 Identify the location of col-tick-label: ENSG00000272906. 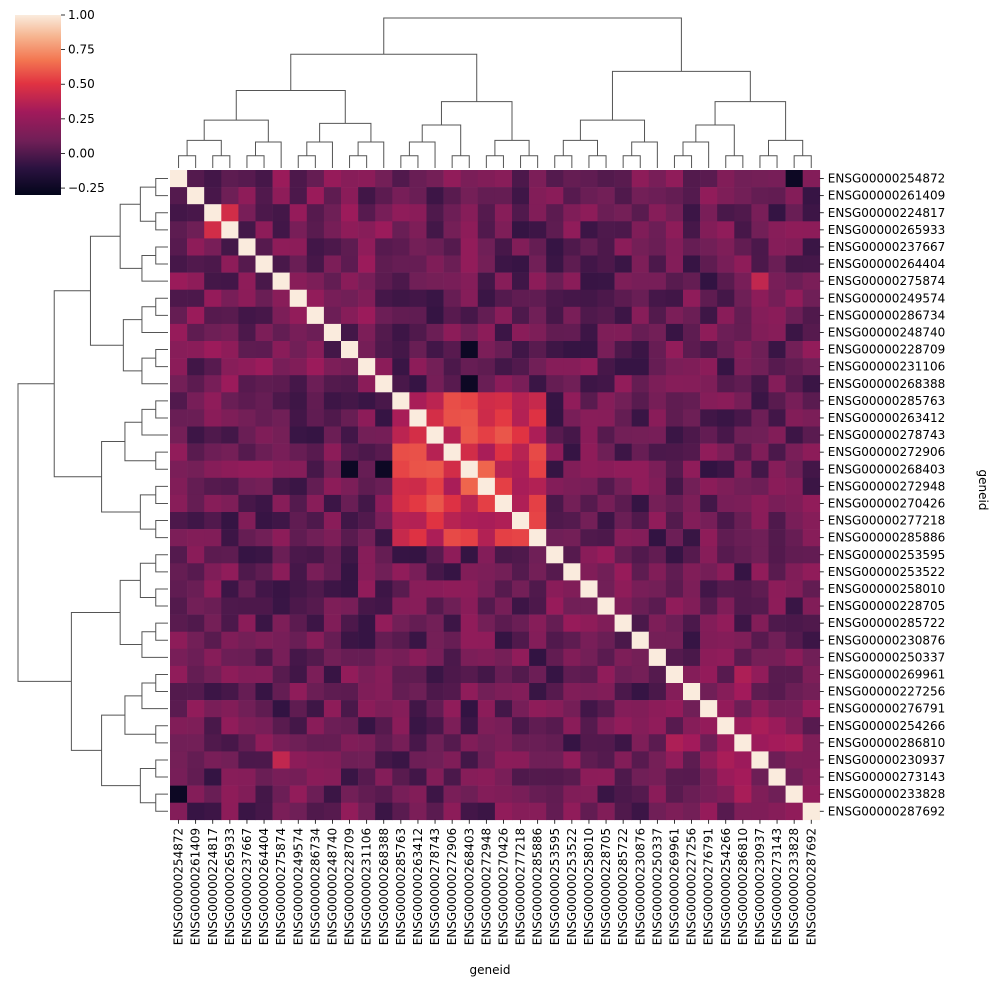
(452, 886).